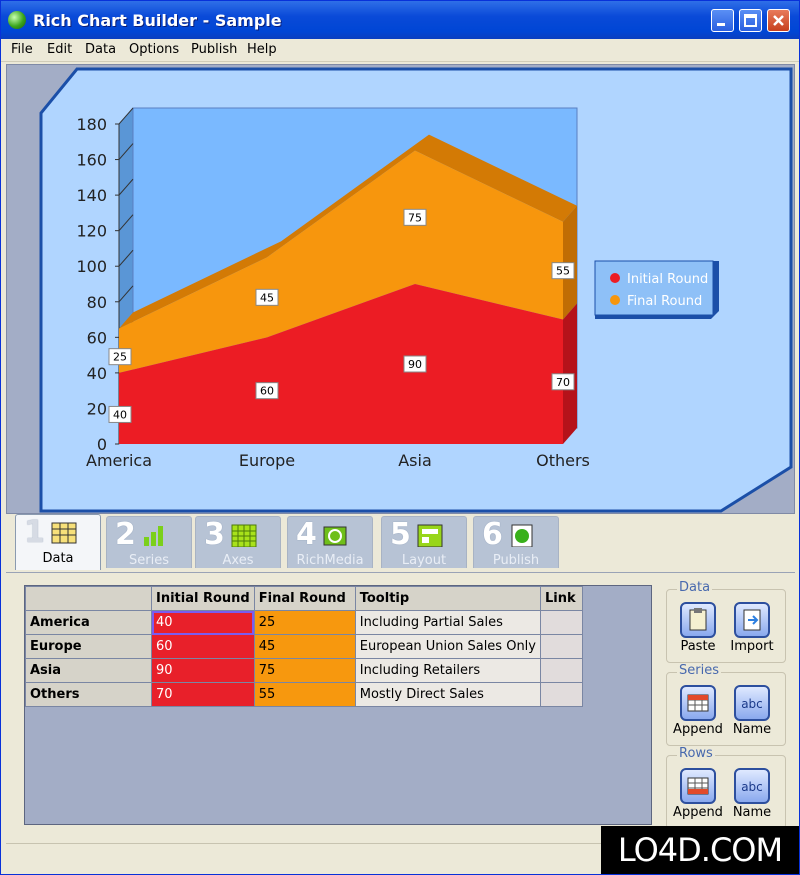 This screenshot has width=800, height=875. I want to click on import-button: Import, so click(752, 628).